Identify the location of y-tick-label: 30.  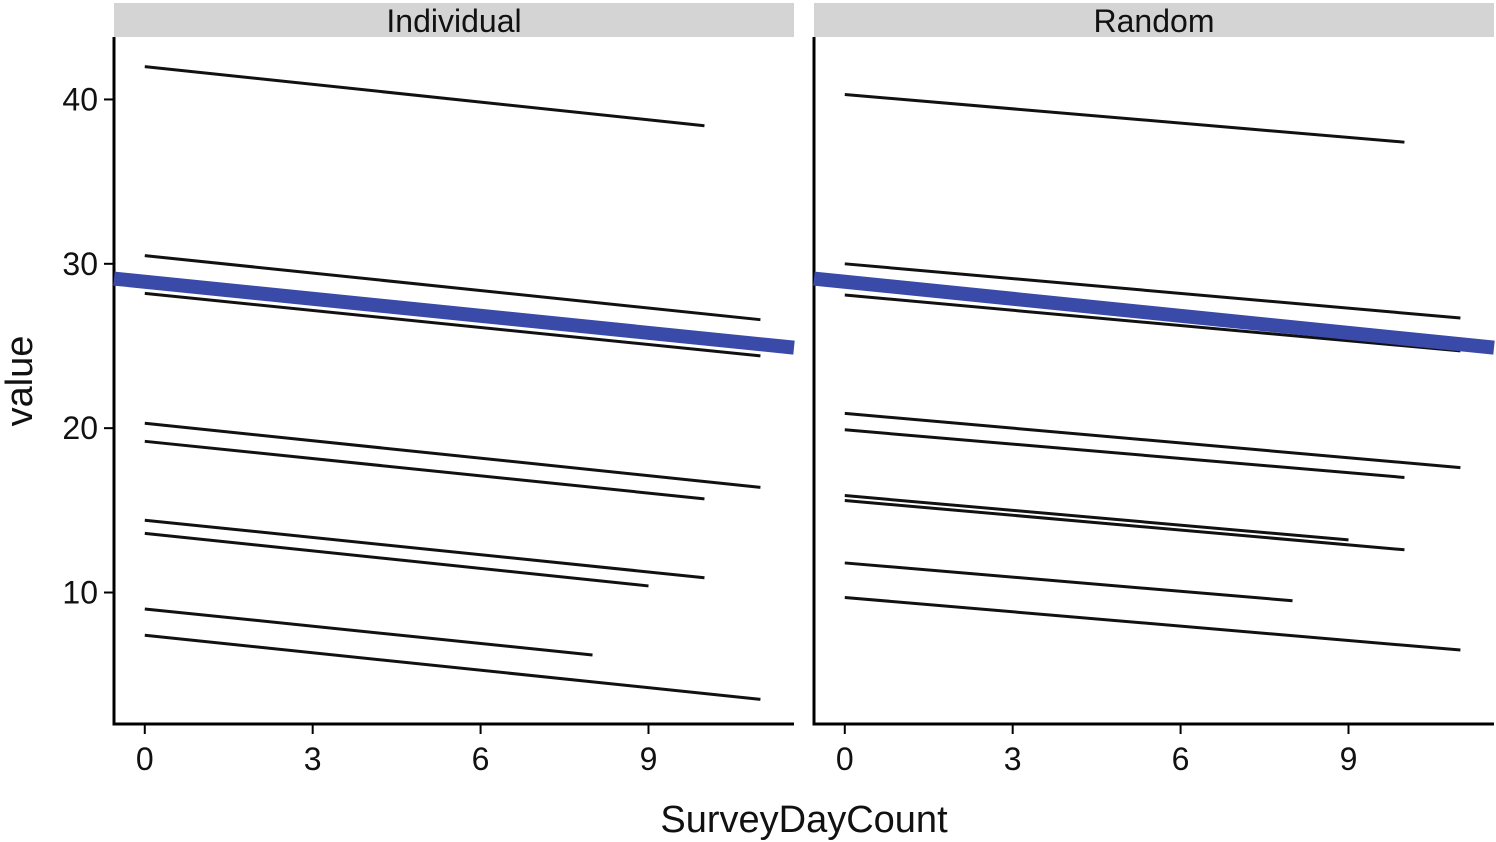
(80, 264).